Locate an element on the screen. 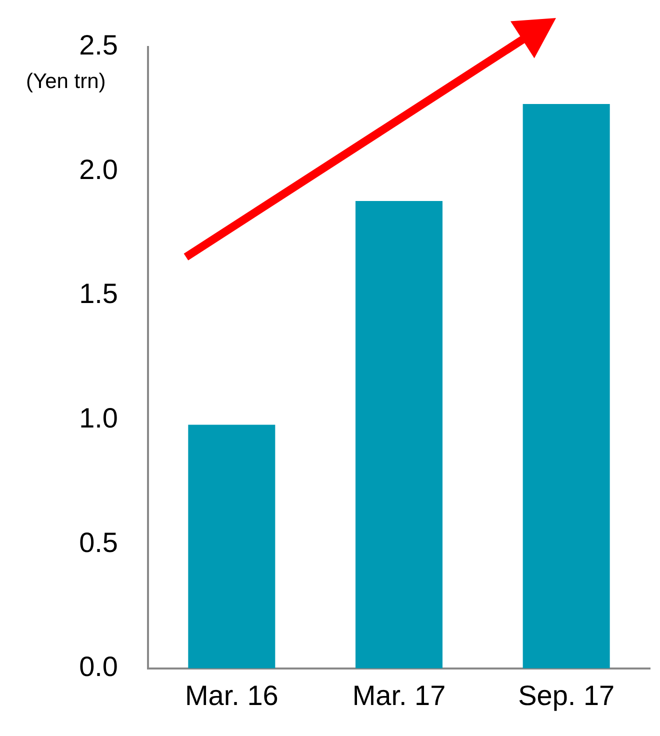  y-tick-label: 1.5 is located at coordinates (98, 294).